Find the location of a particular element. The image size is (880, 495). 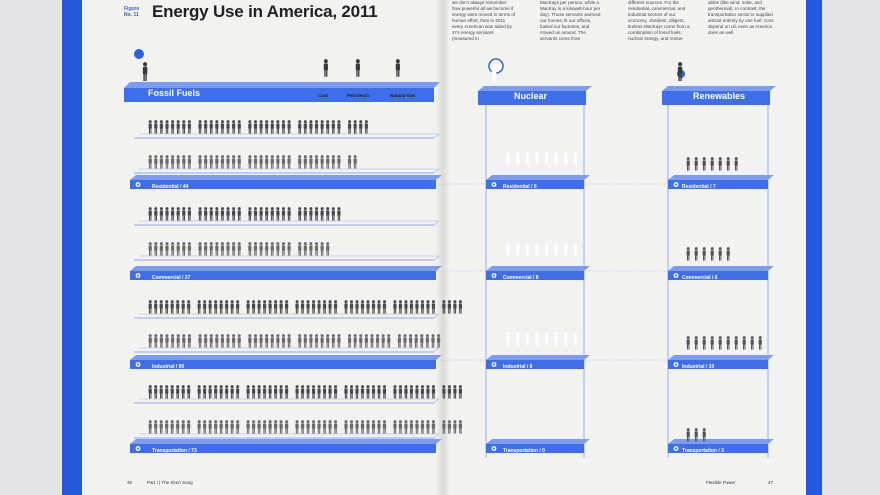

fossil-shelf-residential is located at coordinates (283, 184).